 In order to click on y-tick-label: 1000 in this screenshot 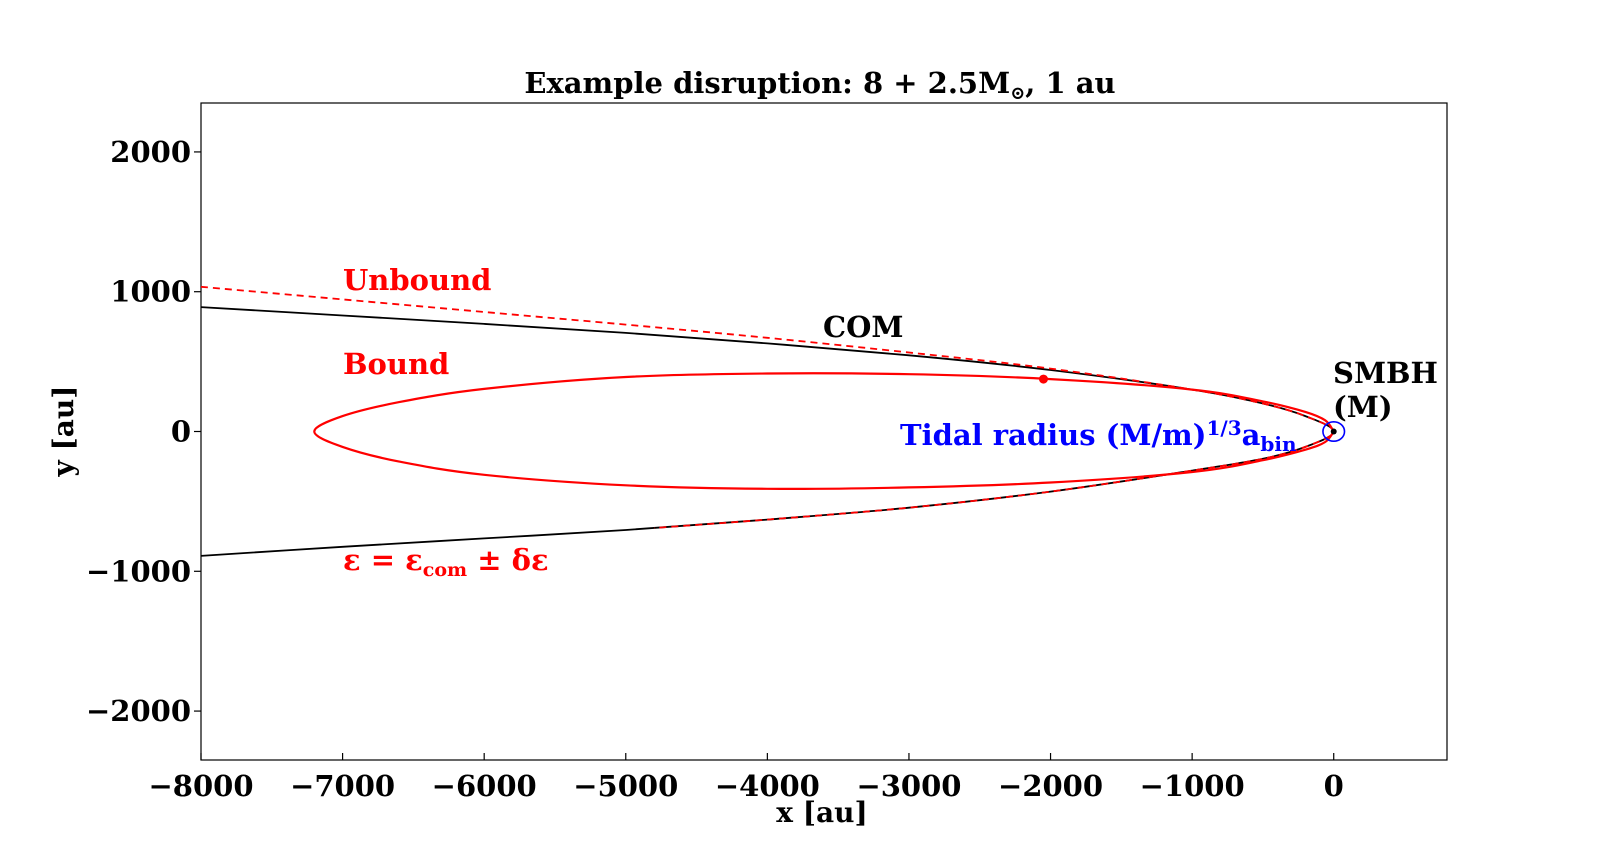, I will do `click(150, 292)`.